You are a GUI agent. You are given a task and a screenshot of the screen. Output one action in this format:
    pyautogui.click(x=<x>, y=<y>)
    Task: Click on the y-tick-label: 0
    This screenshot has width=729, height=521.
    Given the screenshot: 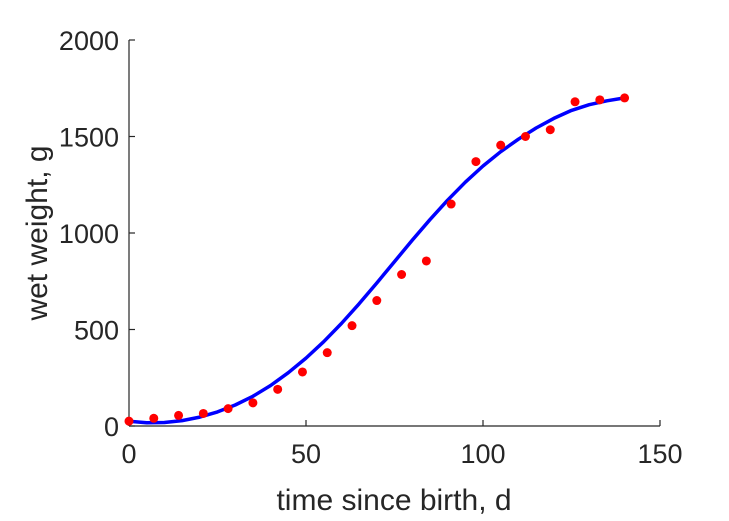 What is the action you would take?
    pyautogui.click(x=111, y=427)
    